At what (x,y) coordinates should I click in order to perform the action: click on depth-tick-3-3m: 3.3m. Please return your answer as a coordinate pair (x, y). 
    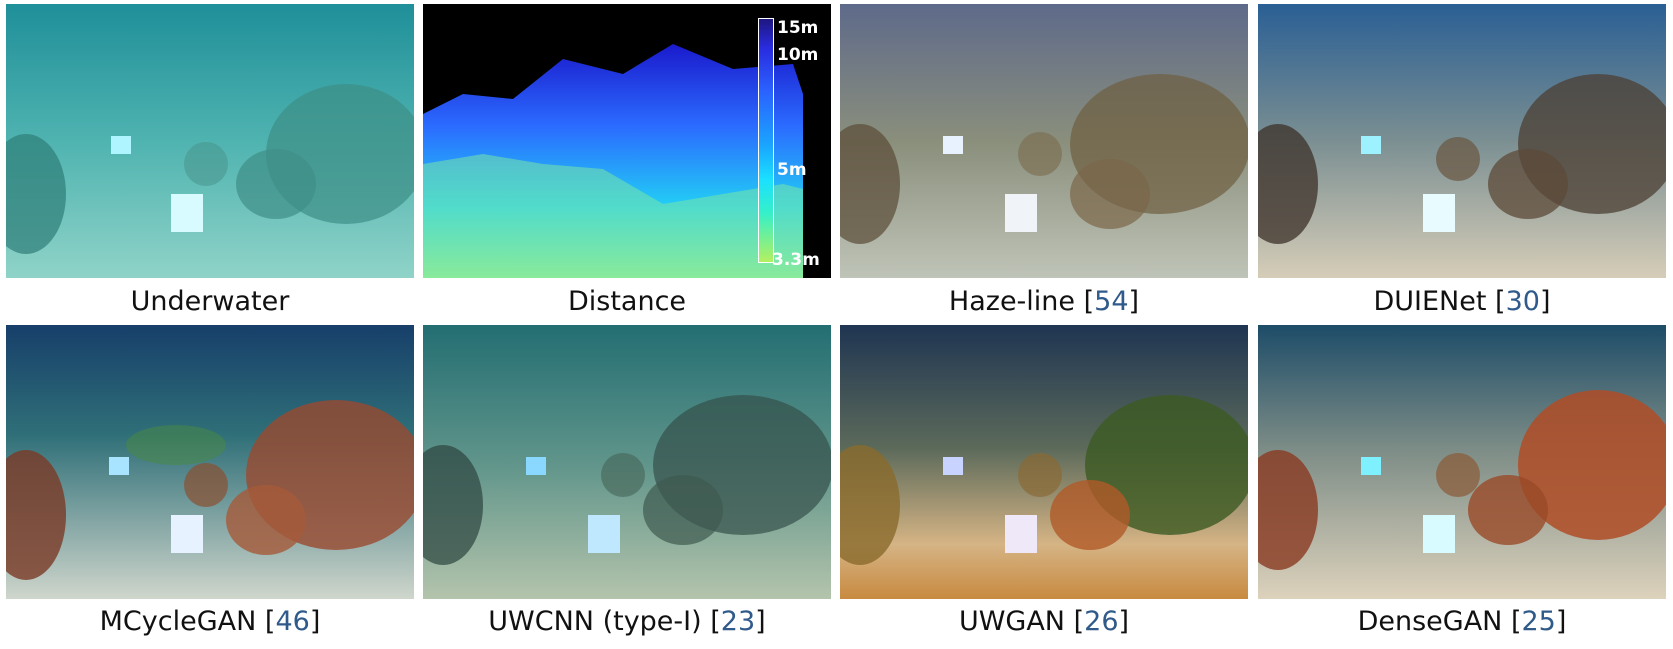
    Looking at the image, I should click on (796, 260).